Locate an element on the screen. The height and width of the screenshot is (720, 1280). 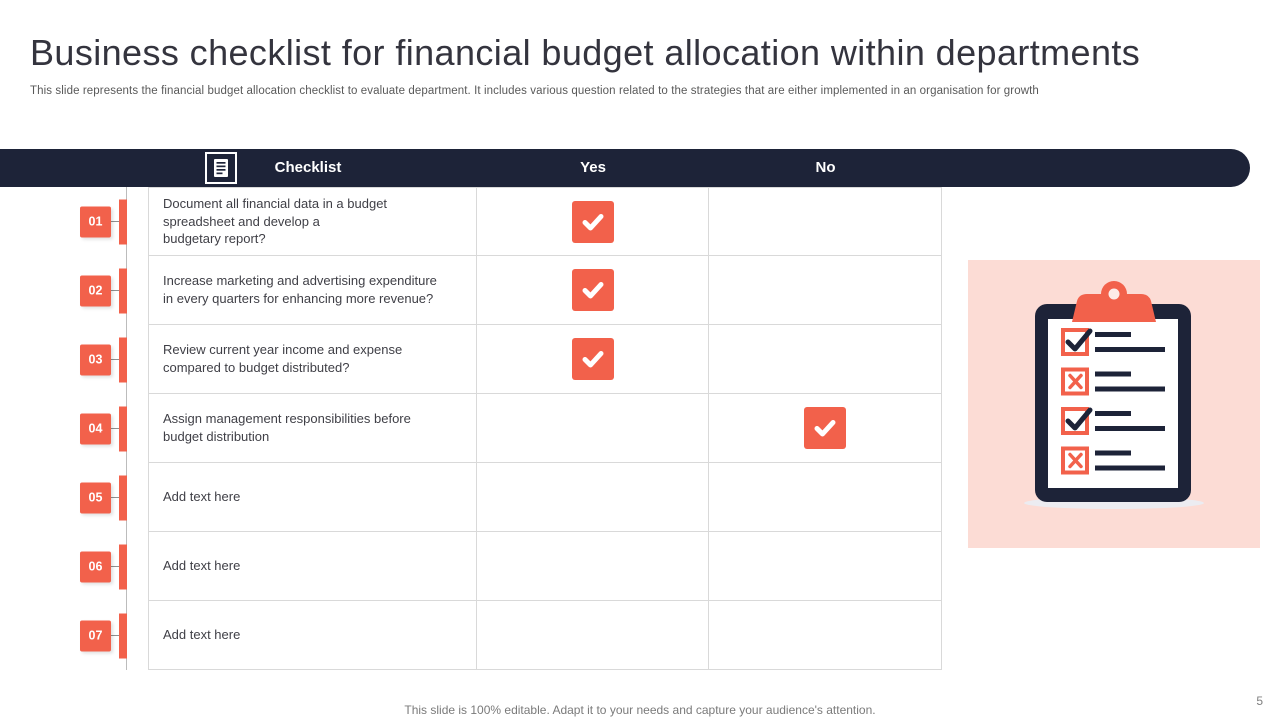
column-header-no: No is located at coordinates (825, 167).